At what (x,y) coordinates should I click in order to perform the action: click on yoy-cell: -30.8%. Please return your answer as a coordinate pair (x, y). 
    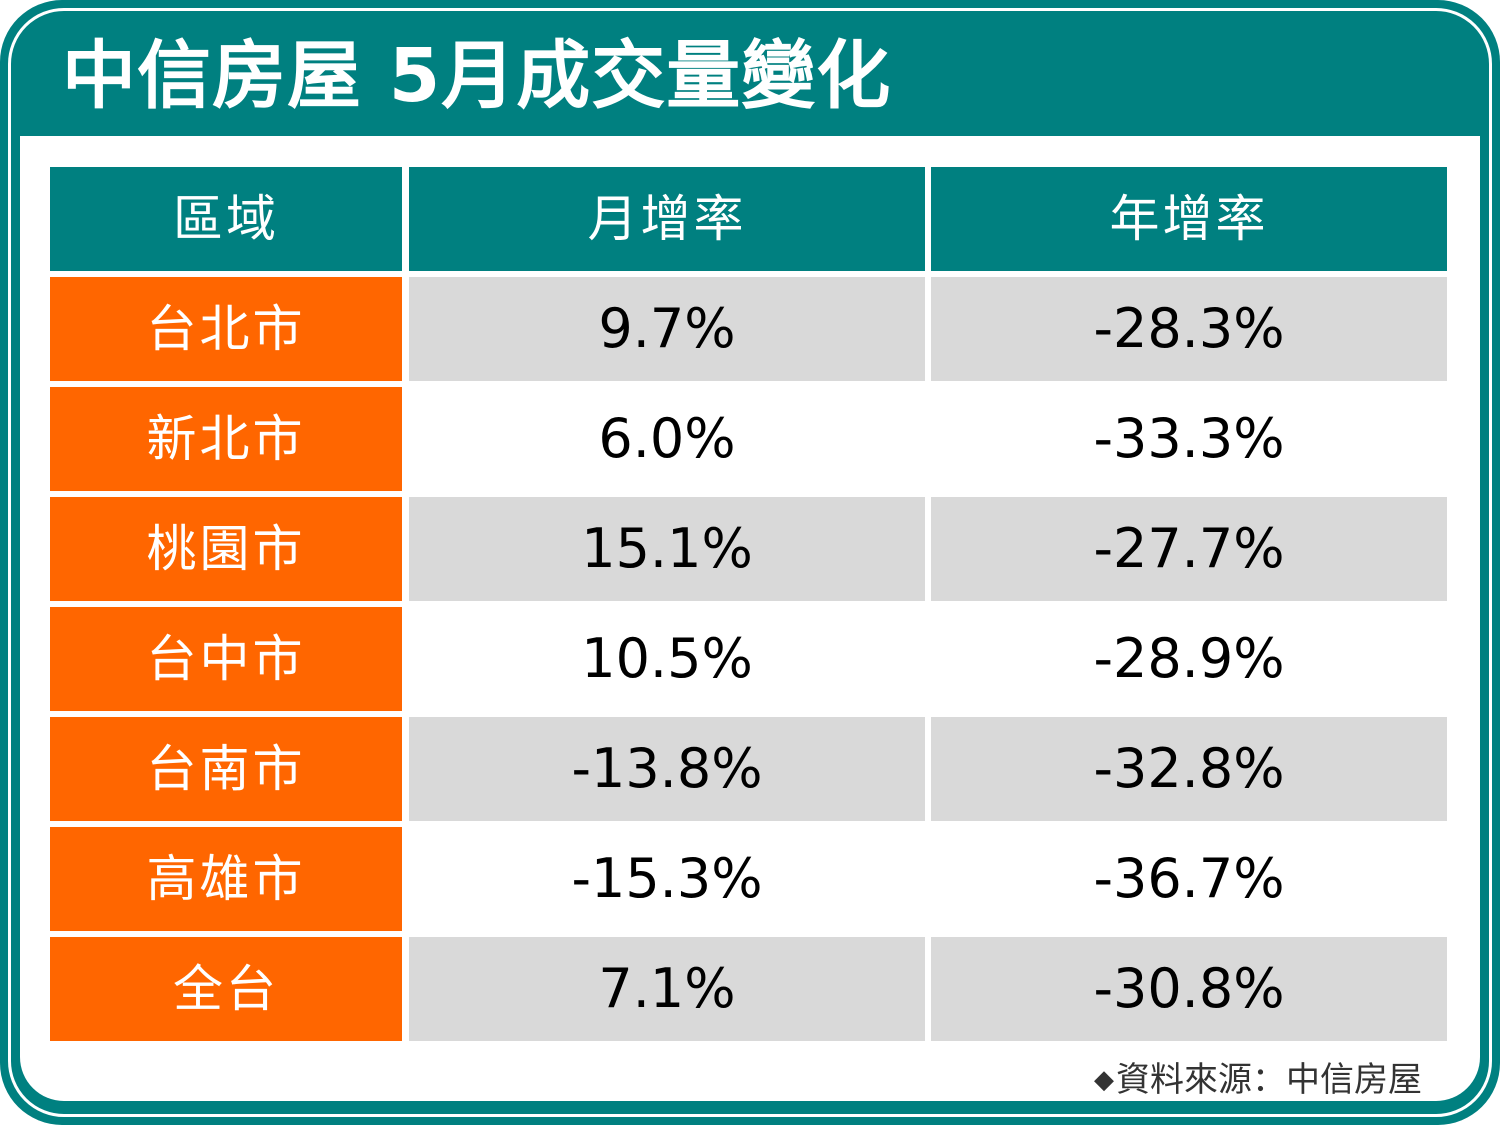
    Looking at the image, I should click on (1189, 989).